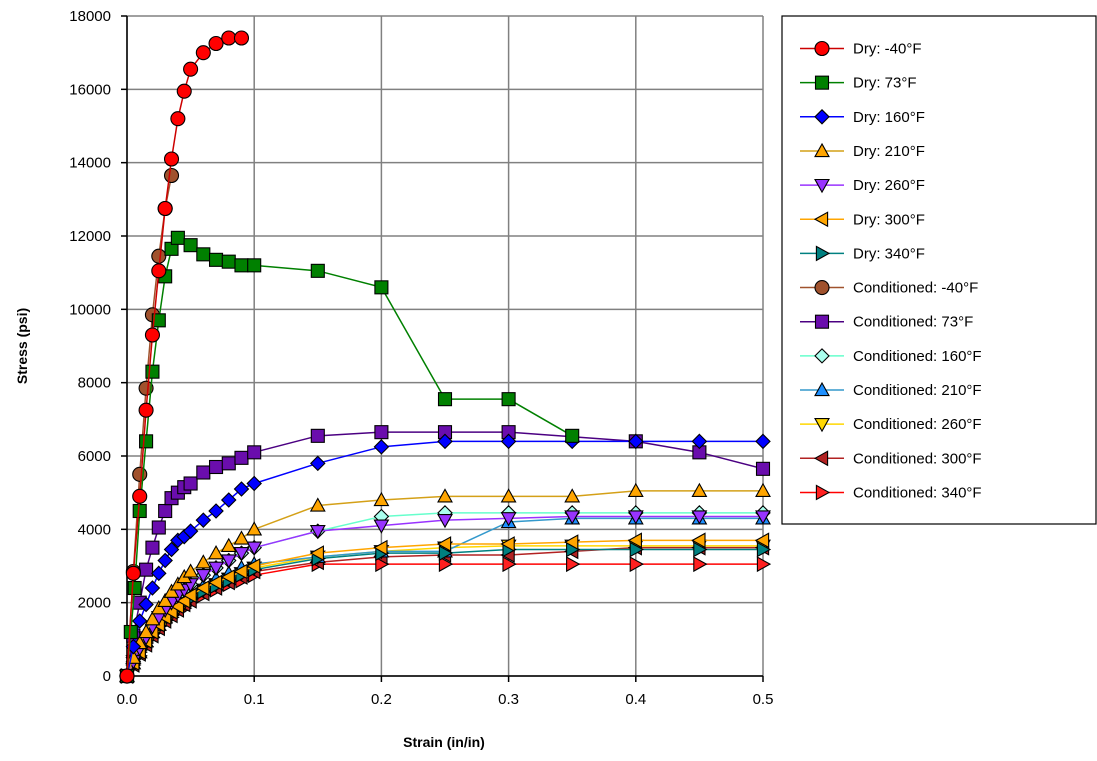 This screenshot has height=761, width=1097. Describe the element at coordinates (917, 356) in the screenshot. I see `legend-label: Conditioned: 160°F` at that location.